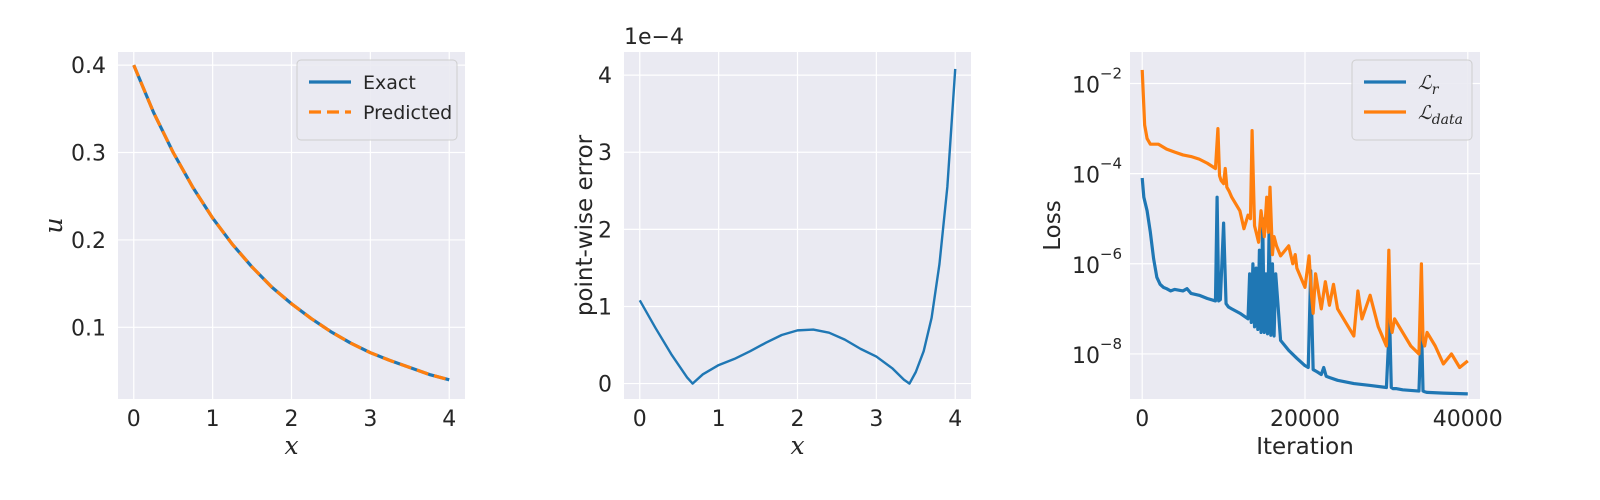 The width and height of the screenshot is (1600, 500). What do you see at coordinates (654, 37) in the screenshot?
I see `axis-offset-text: 1e−4` at bounding box center [654, 37].